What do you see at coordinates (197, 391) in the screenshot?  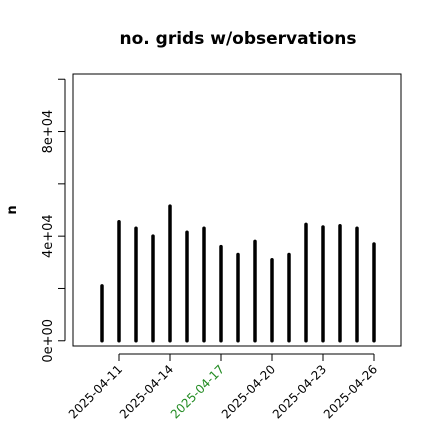 I see `x-tick-label: 2025-04-17` at bounding box center [197, 391].